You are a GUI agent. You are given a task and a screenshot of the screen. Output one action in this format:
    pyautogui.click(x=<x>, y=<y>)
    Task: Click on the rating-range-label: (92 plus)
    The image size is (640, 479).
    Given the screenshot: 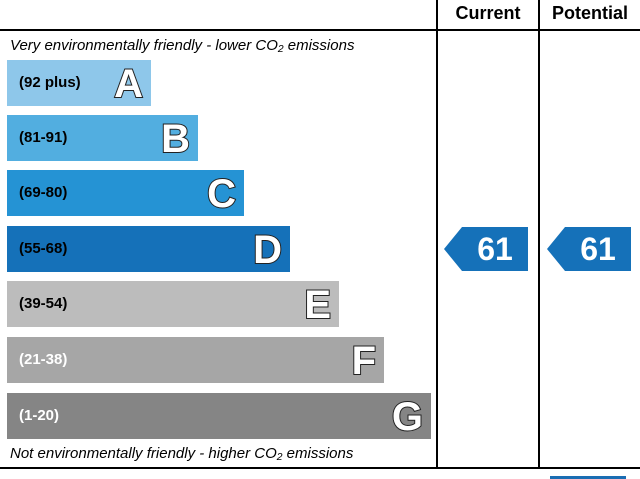 What is the action you would take?
    pyautogui.click(x=50, y=82)
    